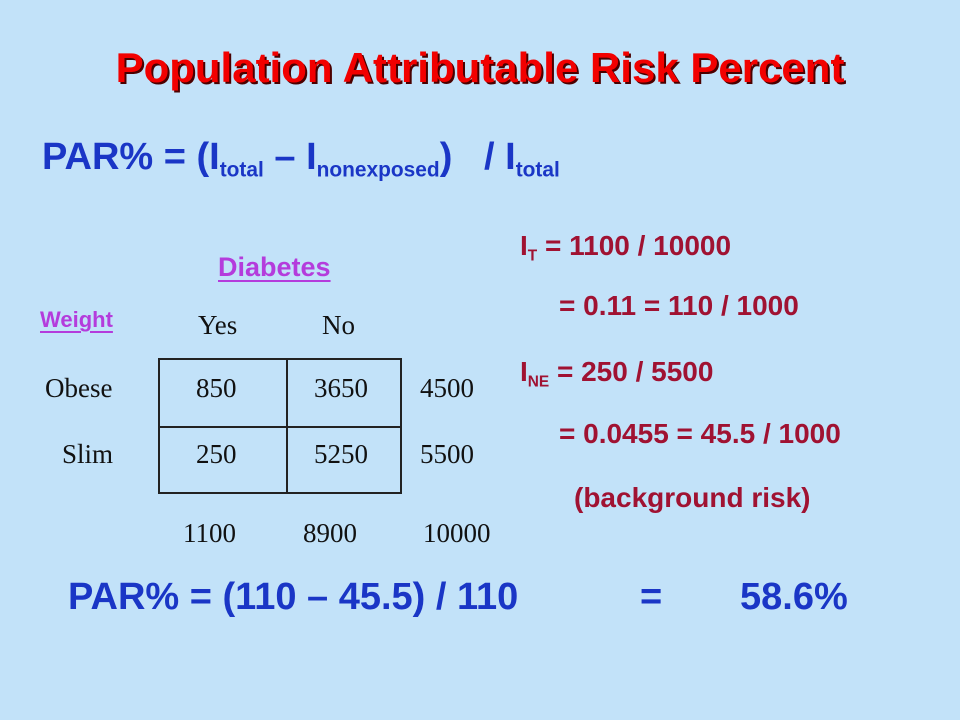  I want to click on cell-obese-no: 3650, so click(341, 388).